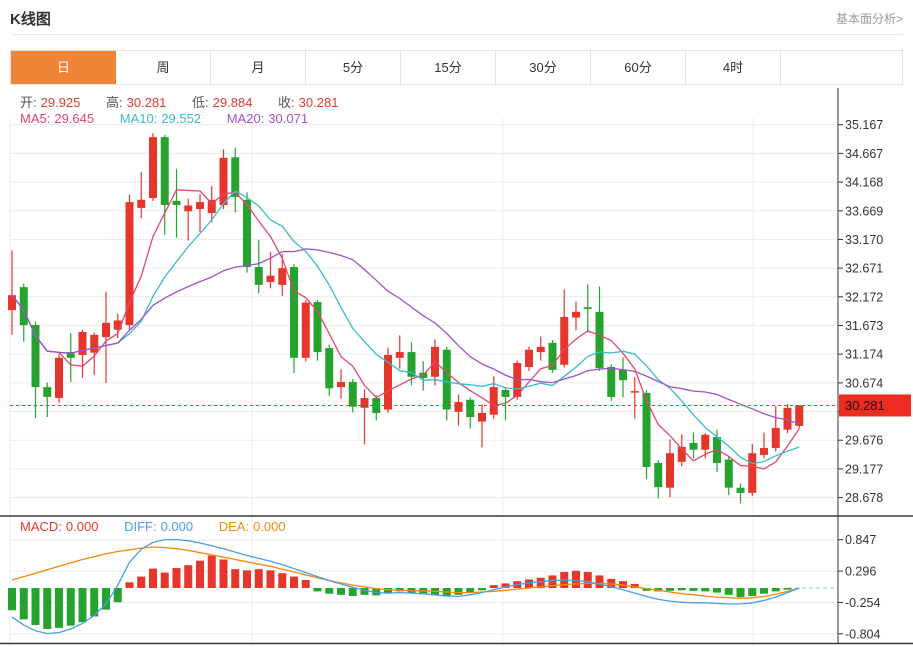 Image resolution: width=913 pixels, height=647 pixels. What do you see at coordinates (258, 67) in the screenshot?
I see `tab-月: 月` at bounding box center [258, 67].